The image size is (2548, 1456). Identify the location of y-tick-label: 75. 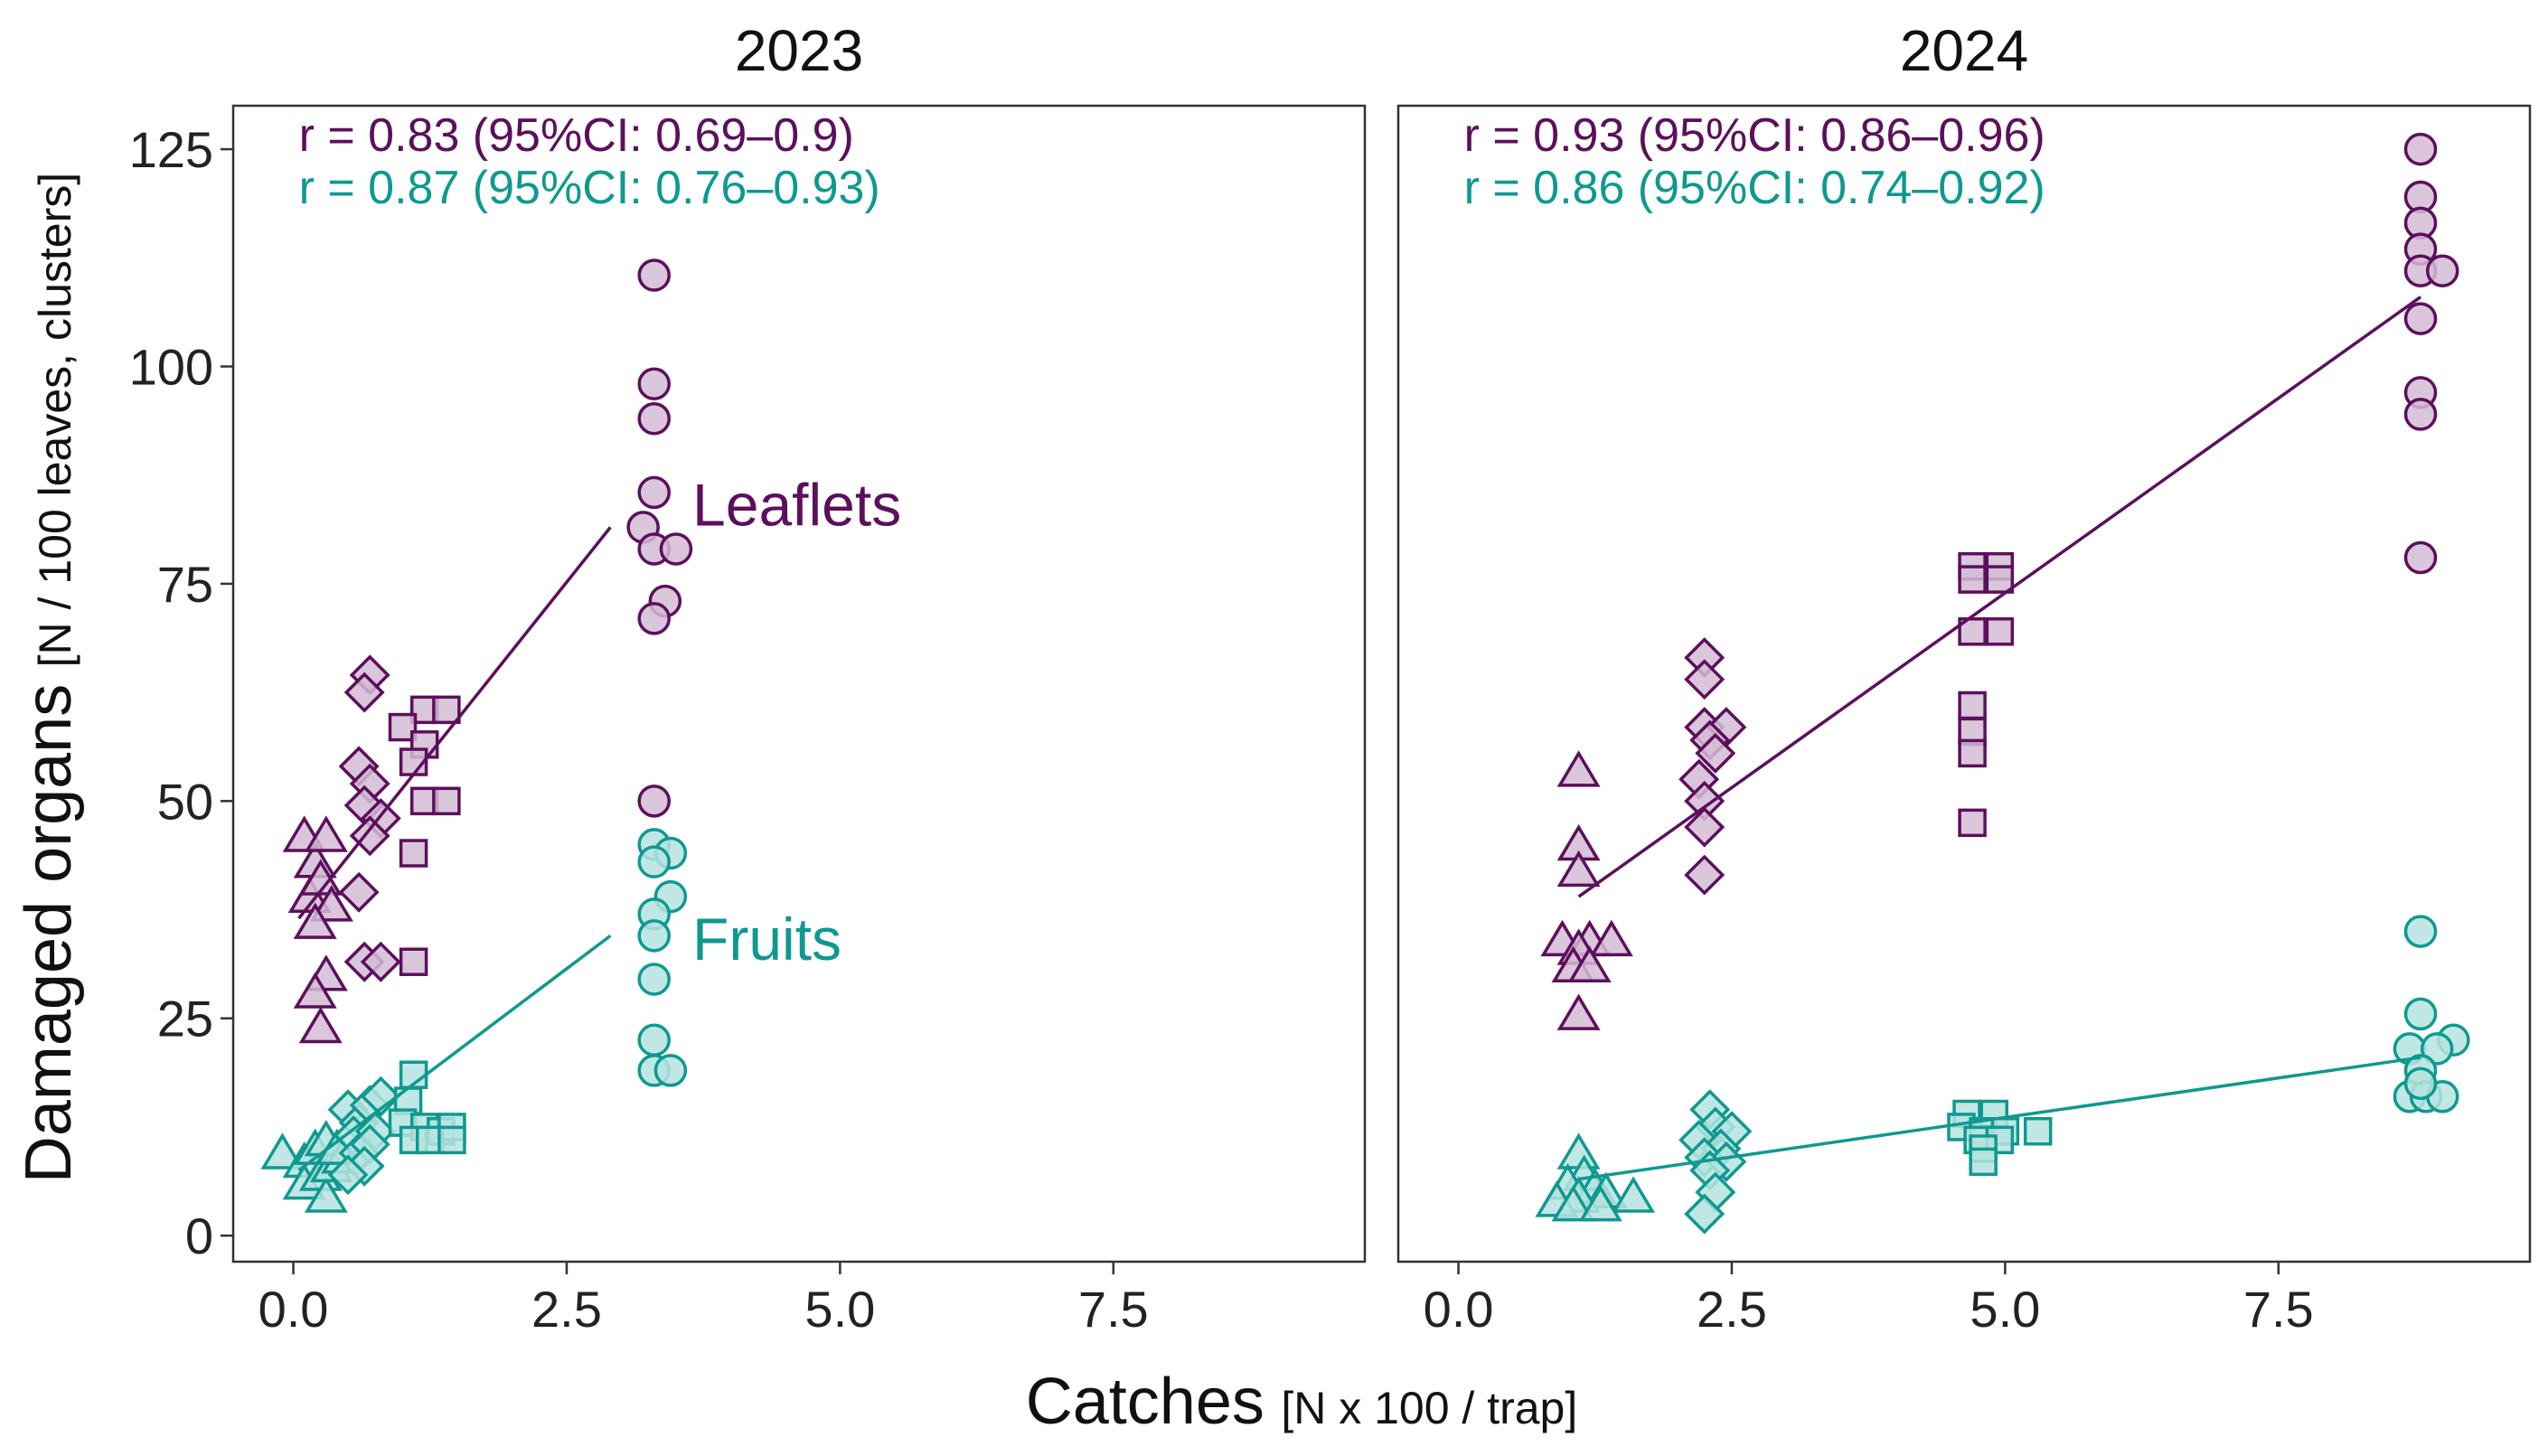
(185, 585).